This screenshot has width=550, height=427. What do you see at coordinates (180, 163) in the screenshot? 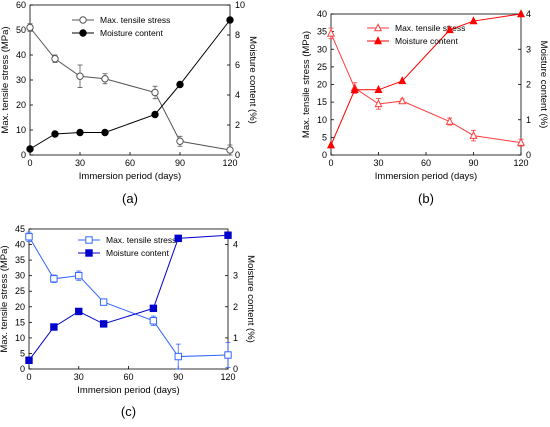
I see `x-tick-label: 90` at bounding box center [180, 163].